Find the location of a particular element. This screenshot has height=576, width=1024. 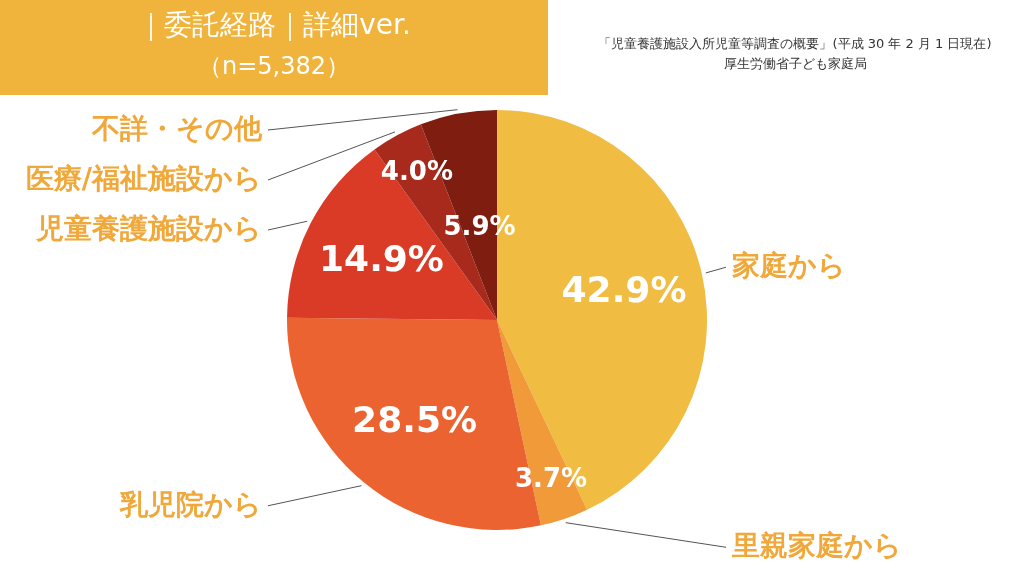

slice-label: 里親家庭から is located at coordinates (816, 546).